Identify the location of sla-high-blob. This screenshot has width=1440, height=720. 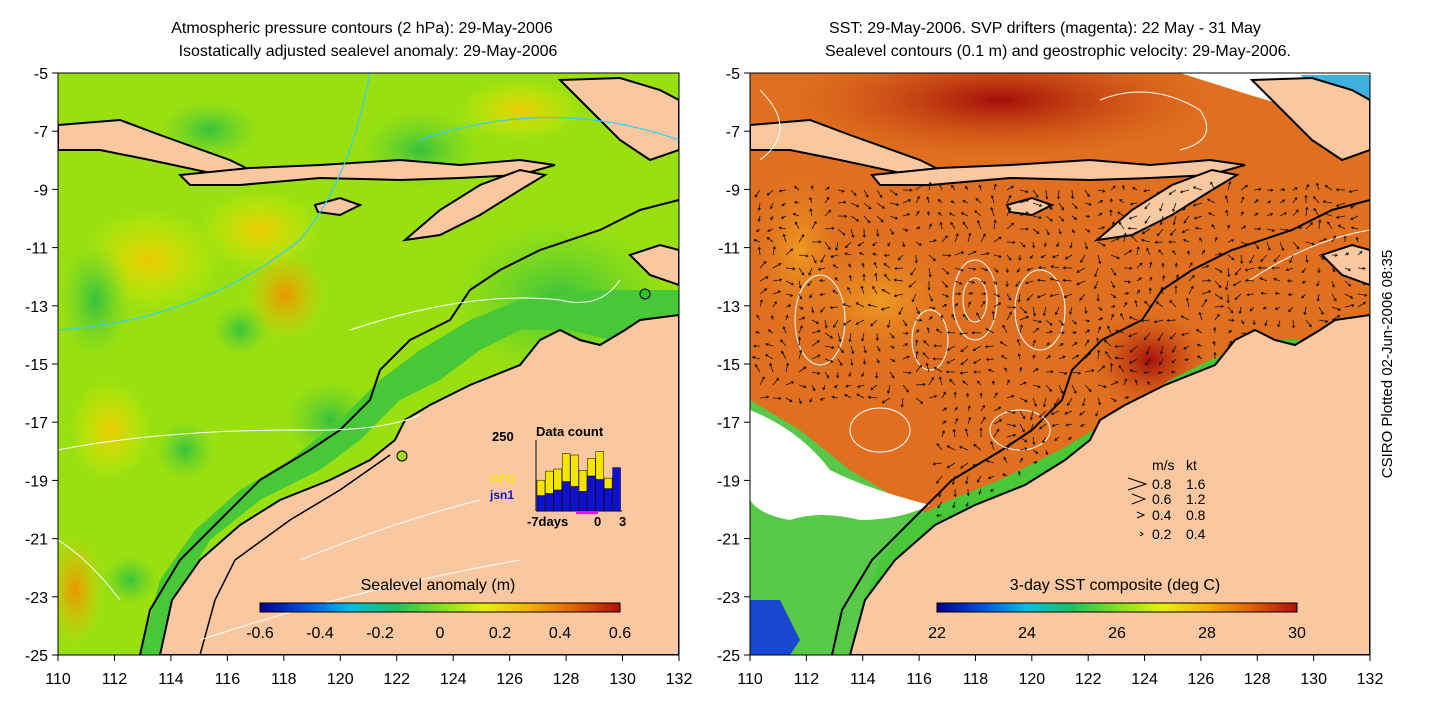
(260, 230).